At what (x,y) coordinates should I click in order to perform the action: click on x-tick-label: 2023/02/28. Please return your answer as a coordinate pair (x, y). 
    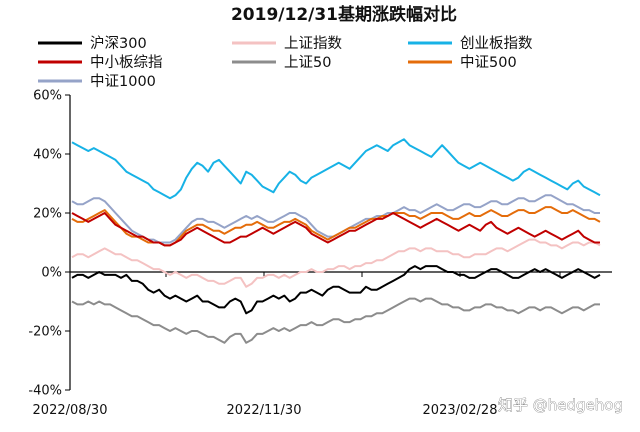
    Looking at the image, I should click on (460, 410).